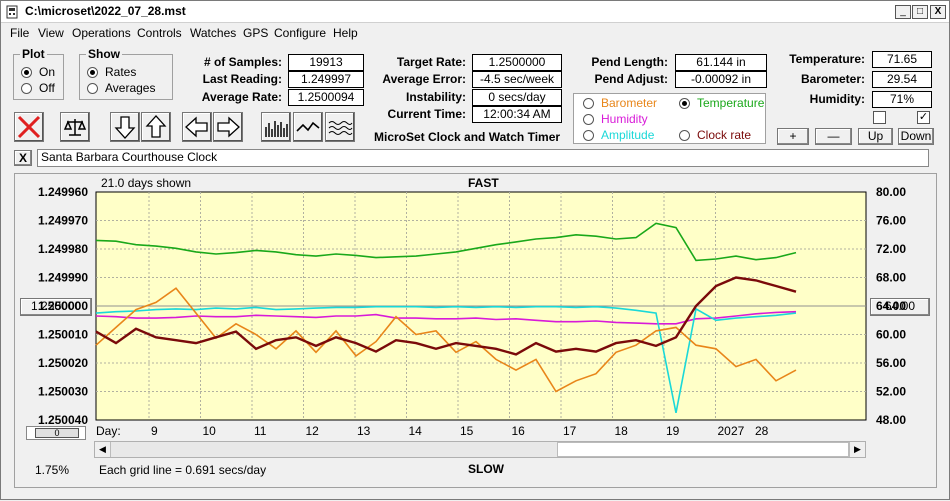  I want to click on left-checkbox, so click(879, 117).